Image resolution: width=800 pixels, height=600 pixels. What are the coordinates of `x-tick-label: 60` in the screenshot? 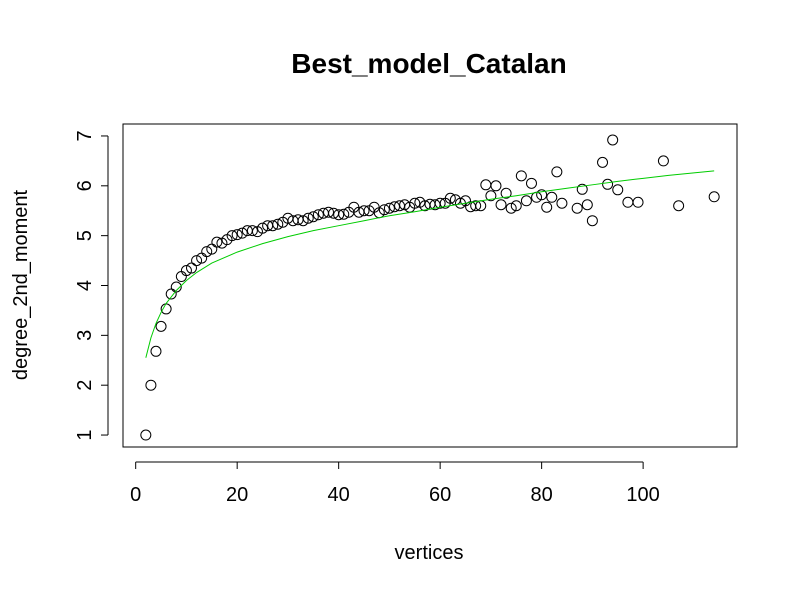 It's located at (440, 495).